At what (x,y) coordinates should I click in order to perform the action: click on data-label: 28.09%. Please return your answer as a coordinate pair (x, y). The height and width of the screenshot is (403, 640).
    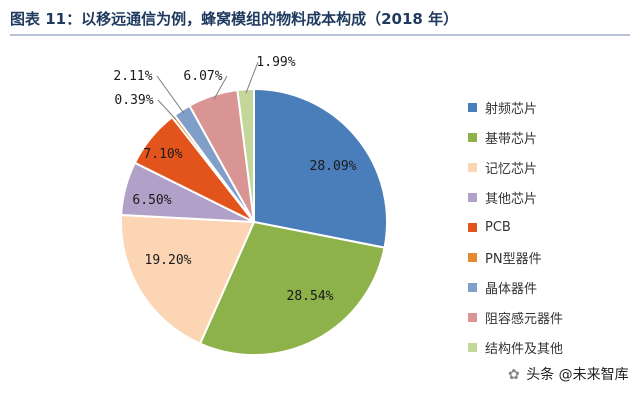
    Looking at the image, I should click on (333, 166).